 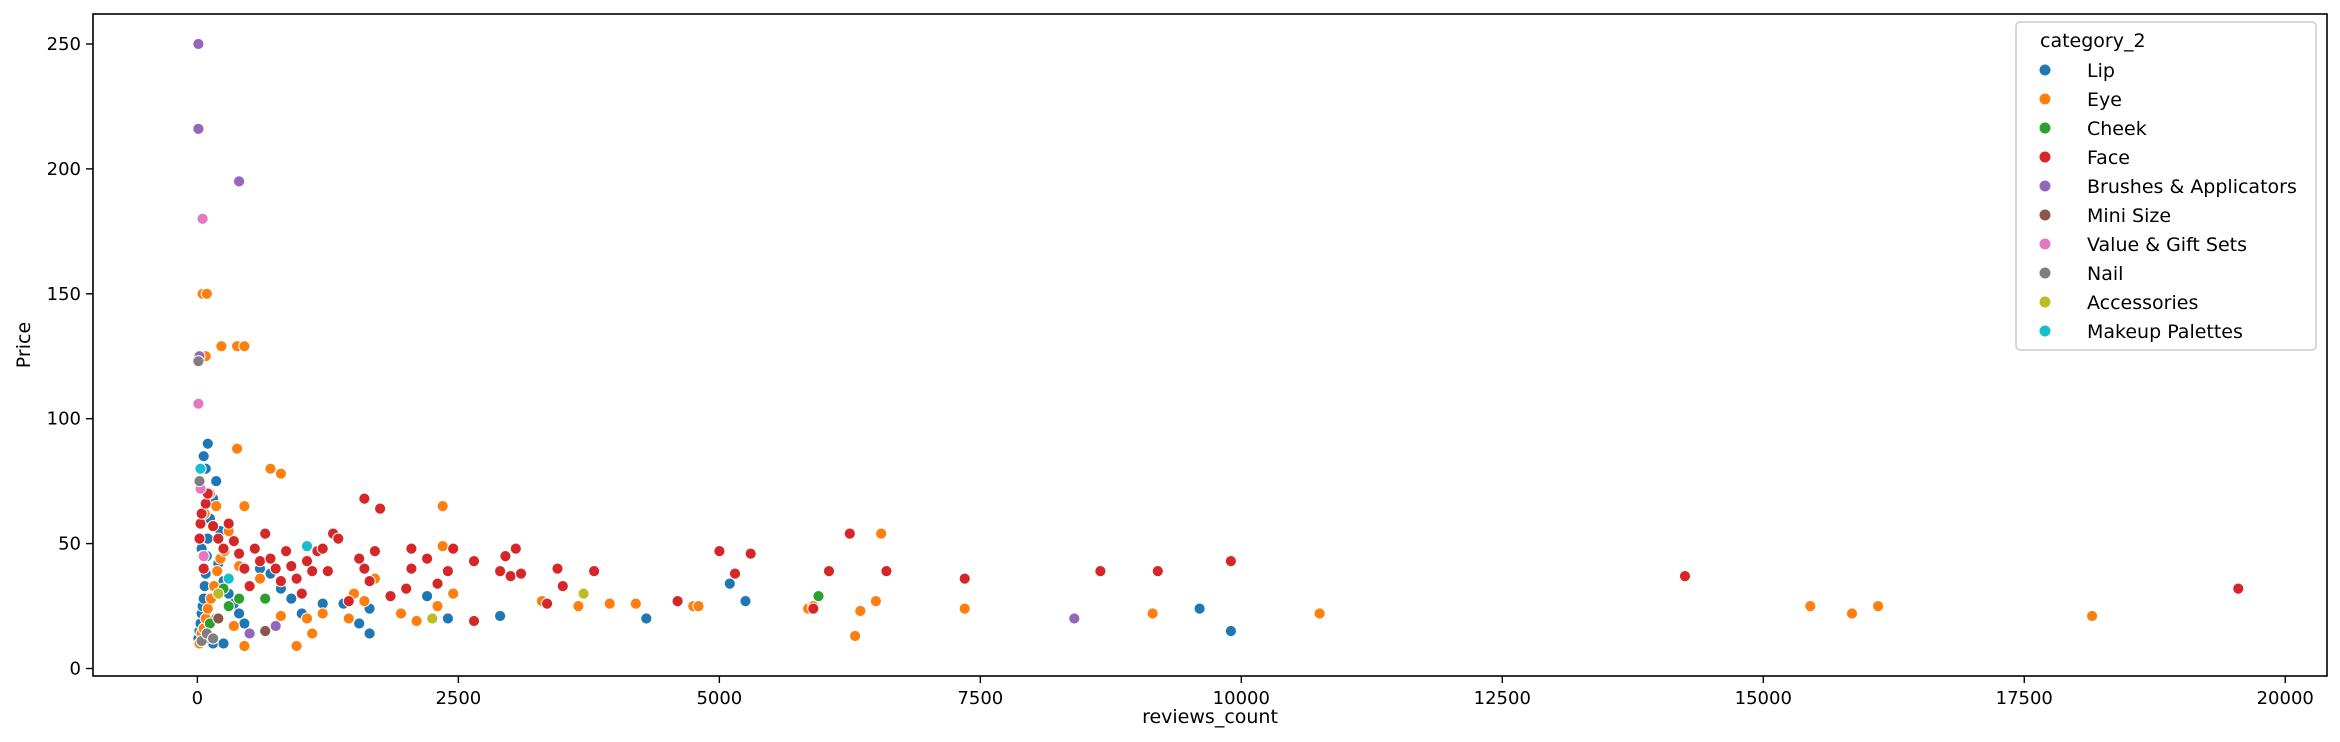 What do you see at coordinates (2117, 129) in the screenshot?
I see `legend-label: Cheek` at bounding box center [2117, 129].